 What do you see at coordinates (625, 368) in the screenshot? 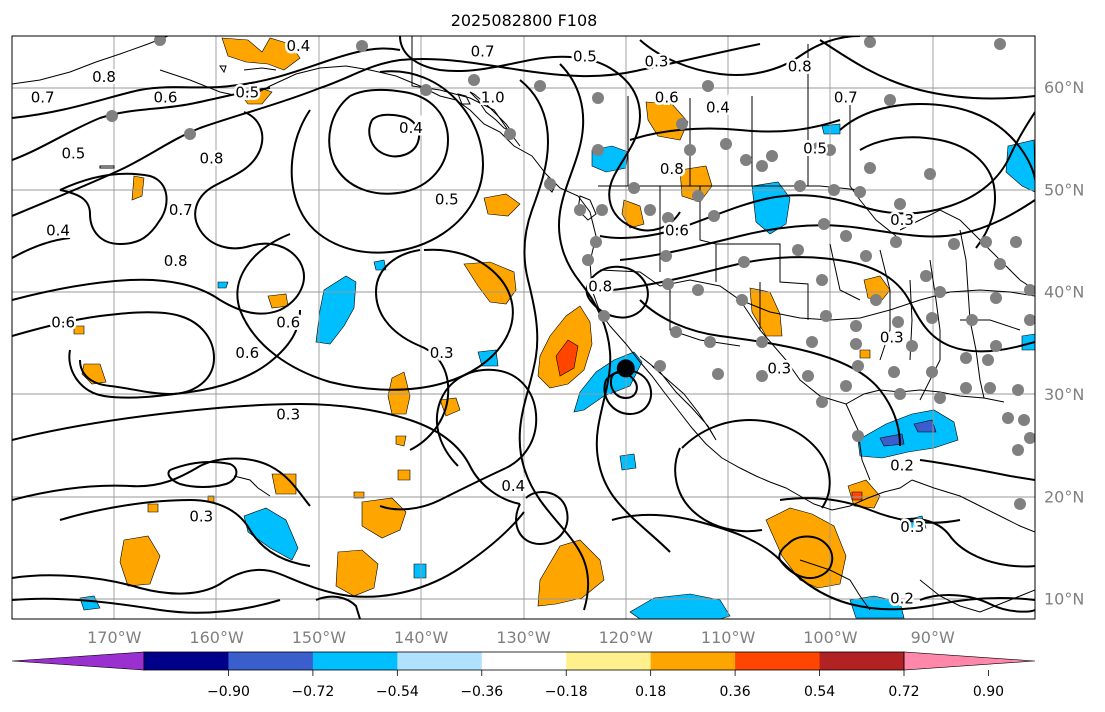
I see `storm-center-marker` at bounding box center [625, 368].